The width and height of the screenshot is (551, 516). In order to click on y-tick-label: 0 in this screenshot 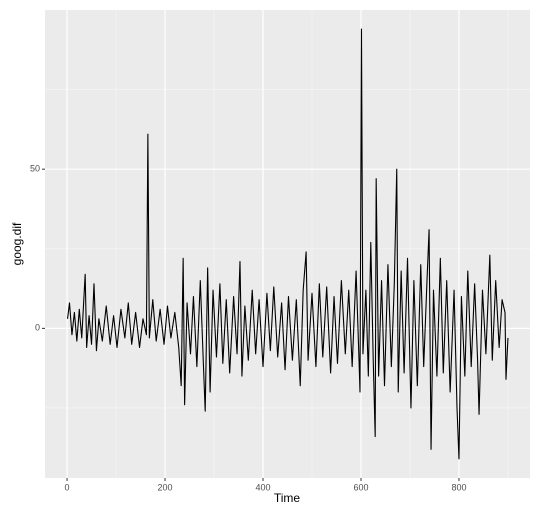, I will do `click(37, 328)`.